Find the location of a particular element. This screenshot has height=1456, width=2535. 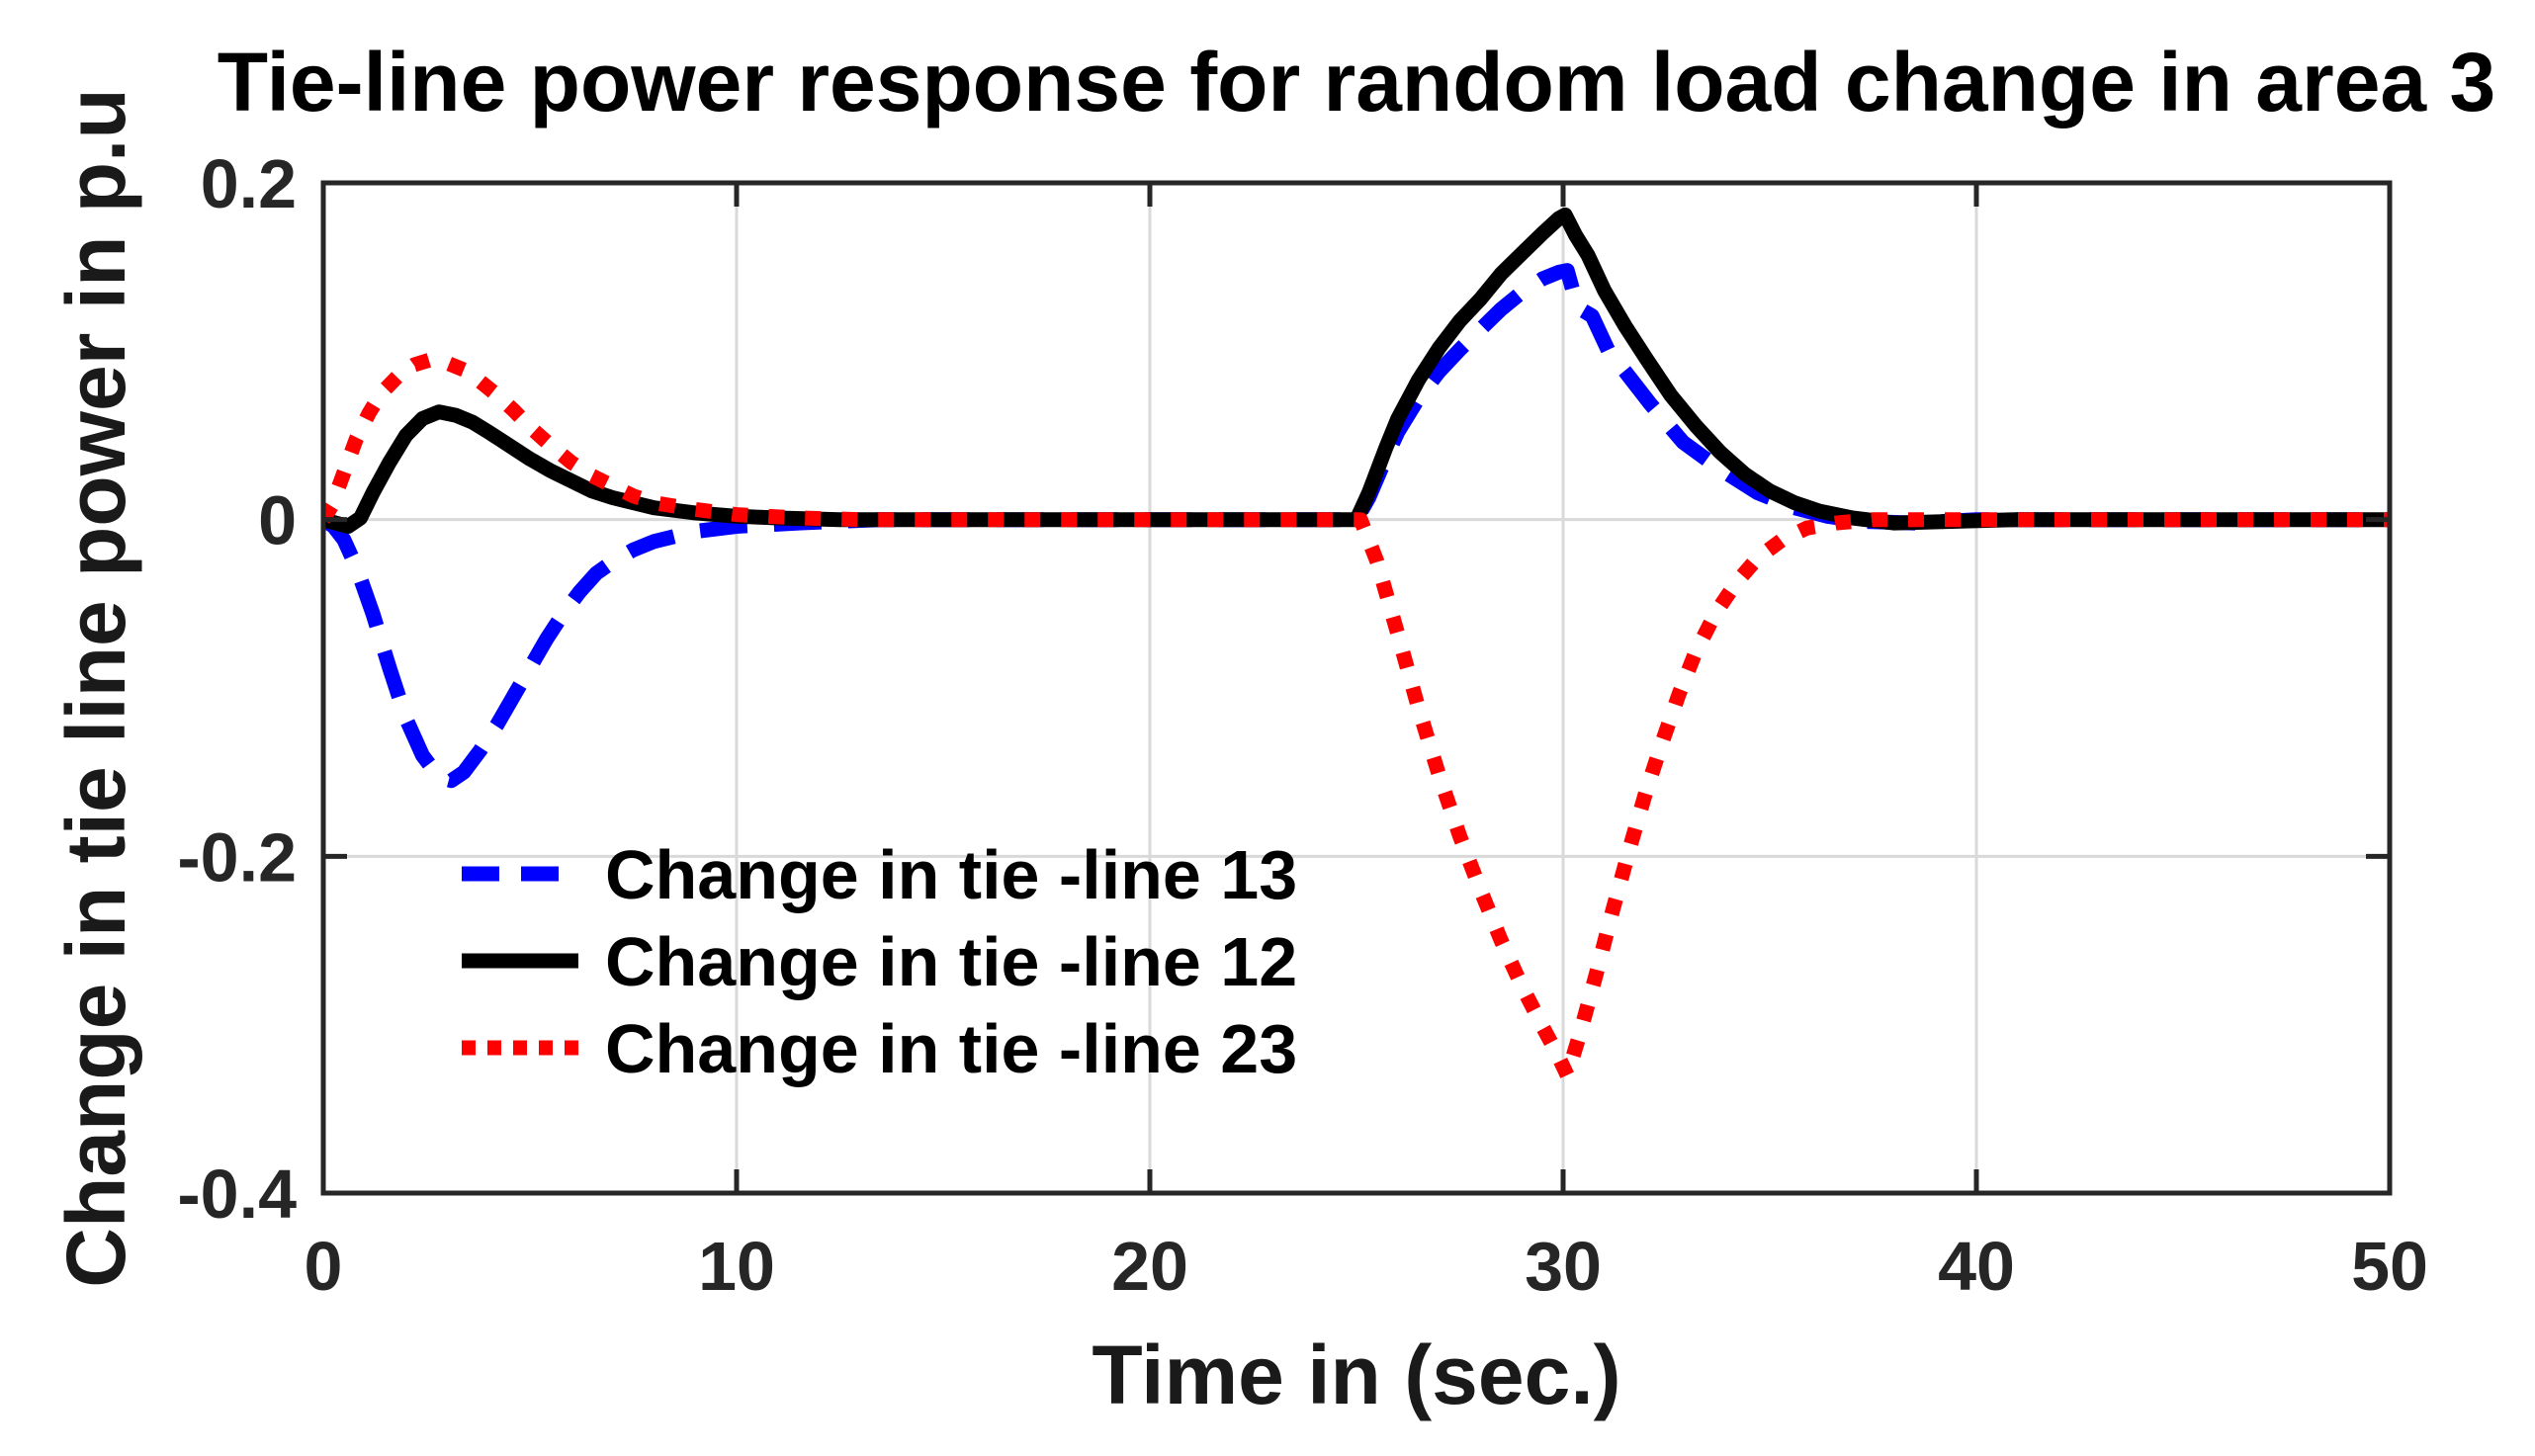

legend-row-tie-line-13: Change in tie -line 13 is located at coordinates (879, 874).